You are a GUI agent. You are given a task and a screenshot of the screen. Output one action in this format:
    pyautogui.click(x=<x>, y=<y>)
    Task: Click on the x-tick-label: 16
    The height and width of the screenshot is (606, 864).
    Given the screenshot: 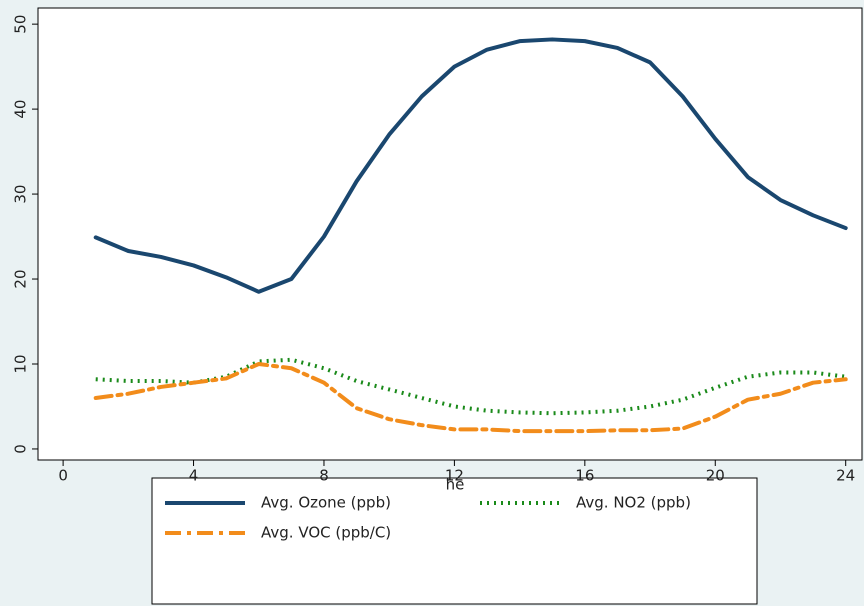 What is the action you would take?
    pyautogui.click(x=584, y=476)
    